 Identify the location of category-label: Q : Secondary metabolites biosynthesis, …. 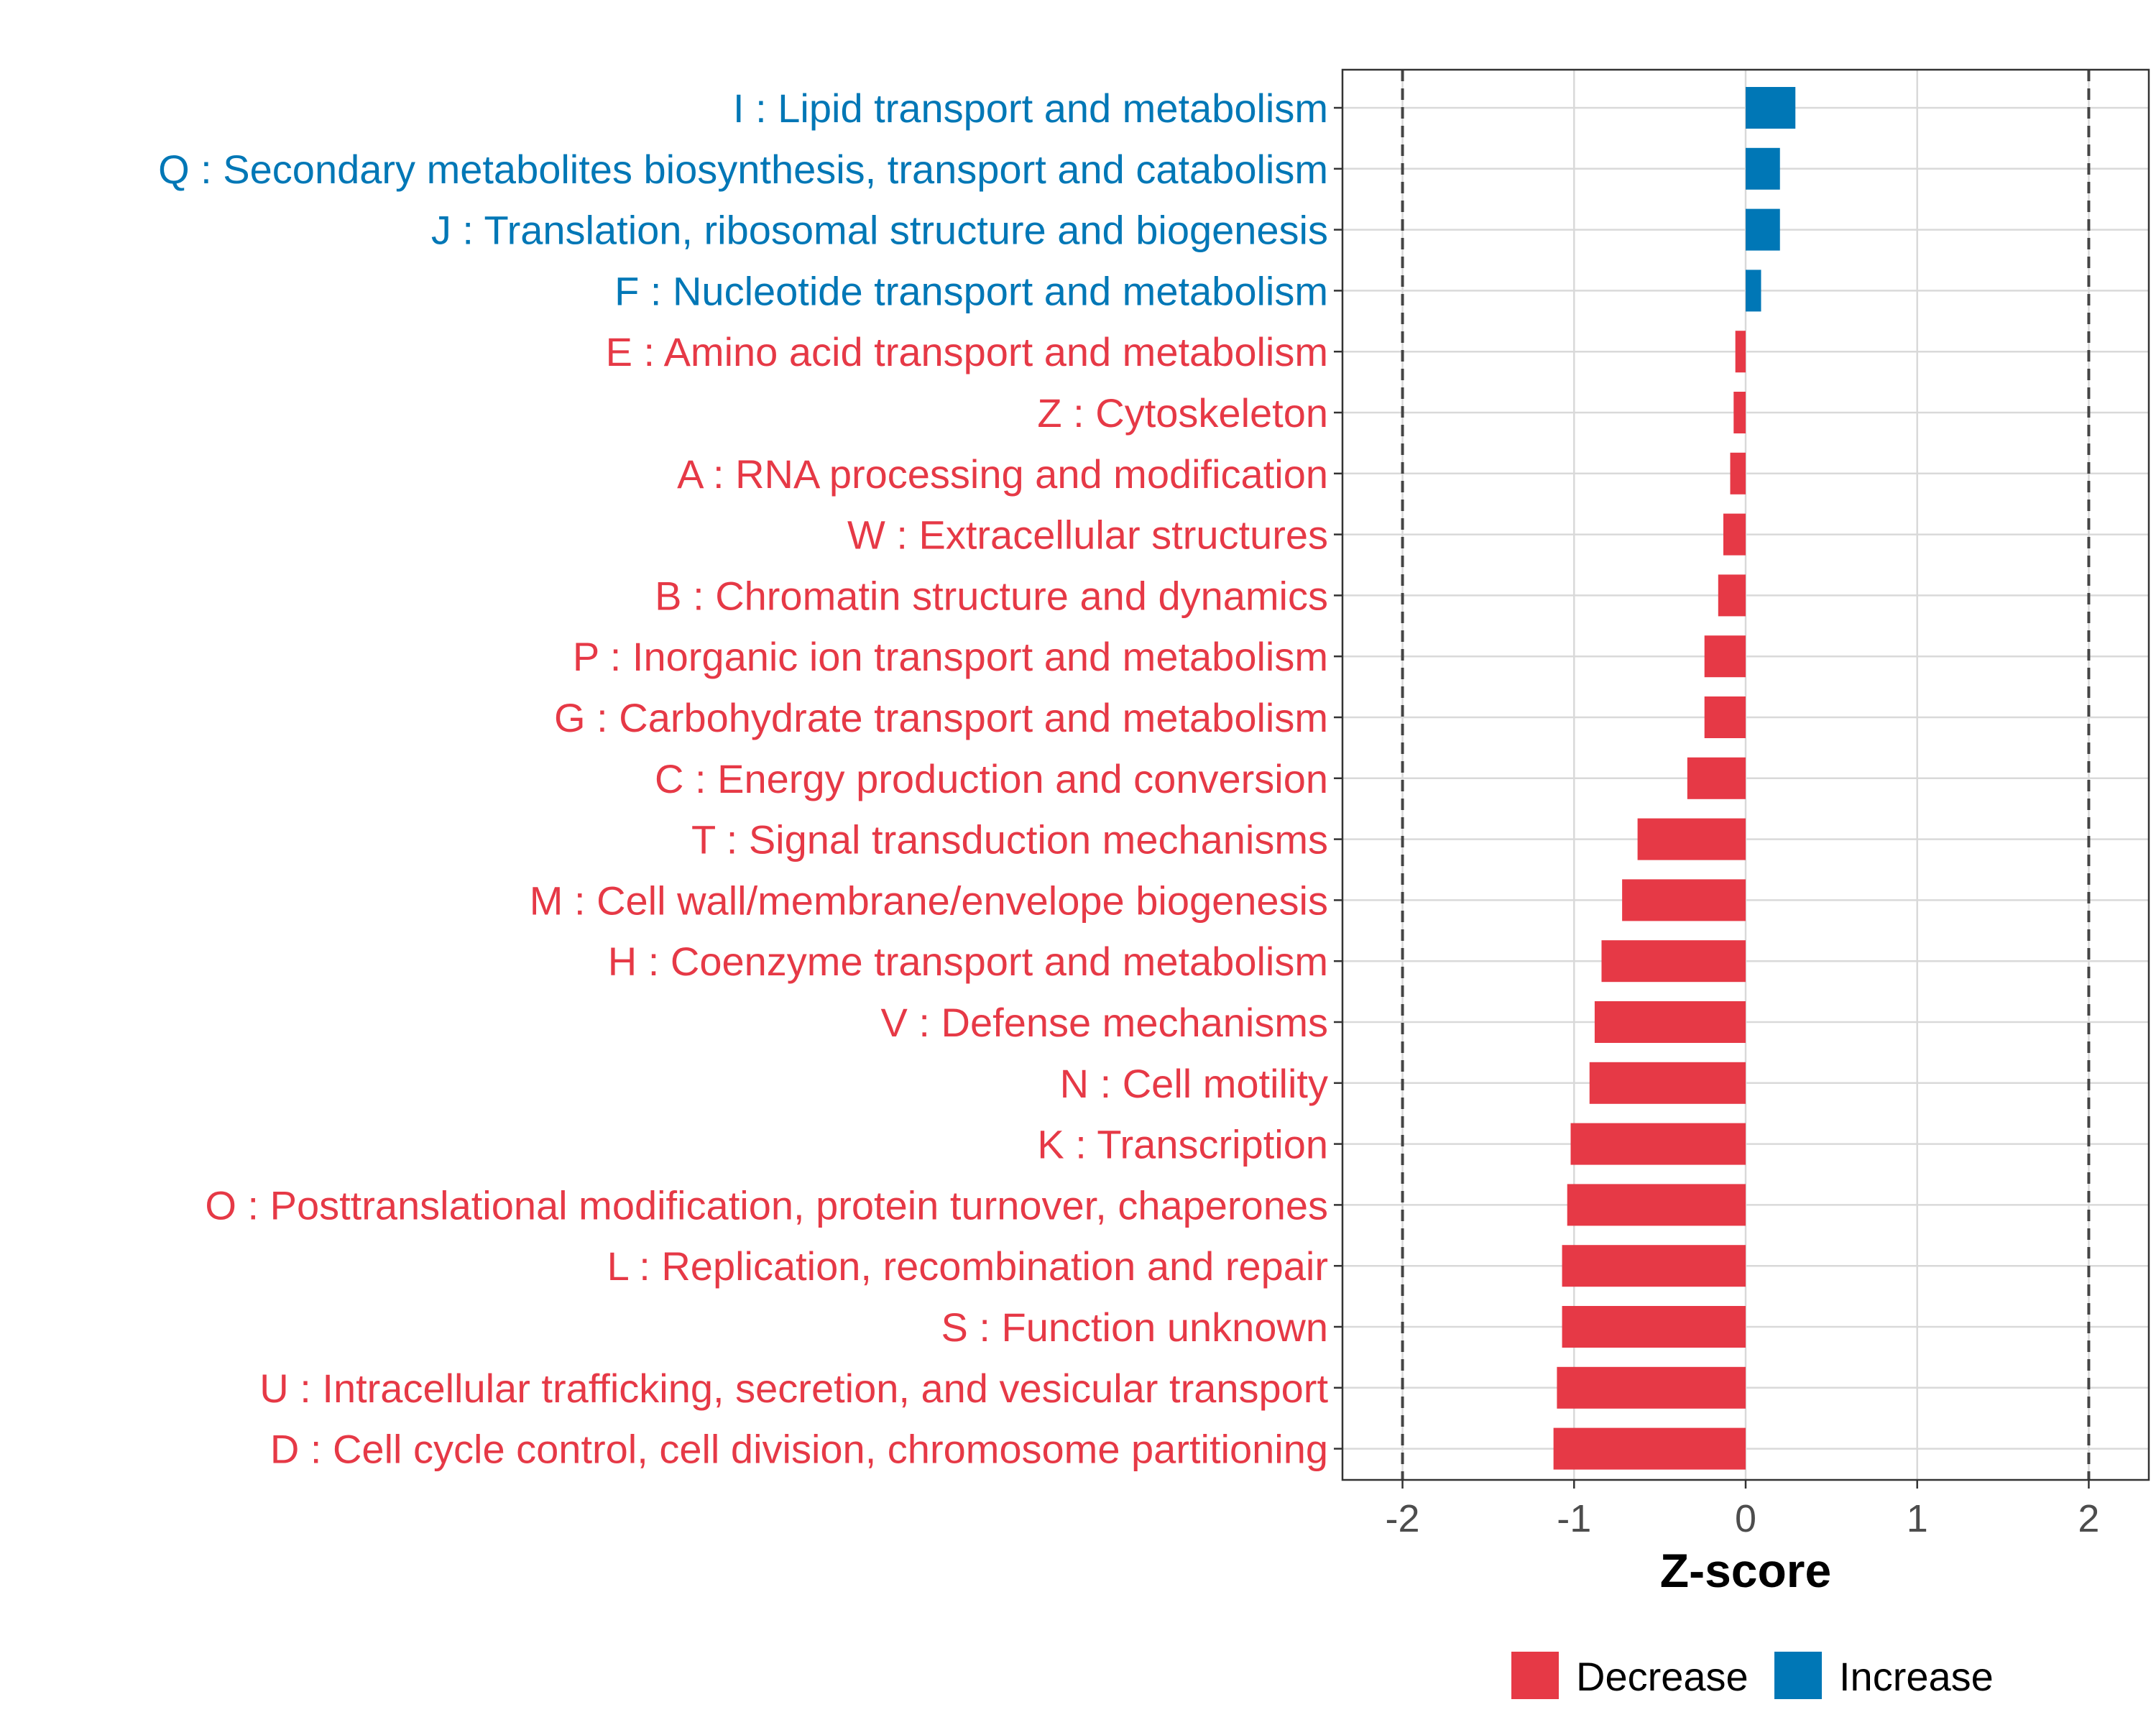
(743, 169).